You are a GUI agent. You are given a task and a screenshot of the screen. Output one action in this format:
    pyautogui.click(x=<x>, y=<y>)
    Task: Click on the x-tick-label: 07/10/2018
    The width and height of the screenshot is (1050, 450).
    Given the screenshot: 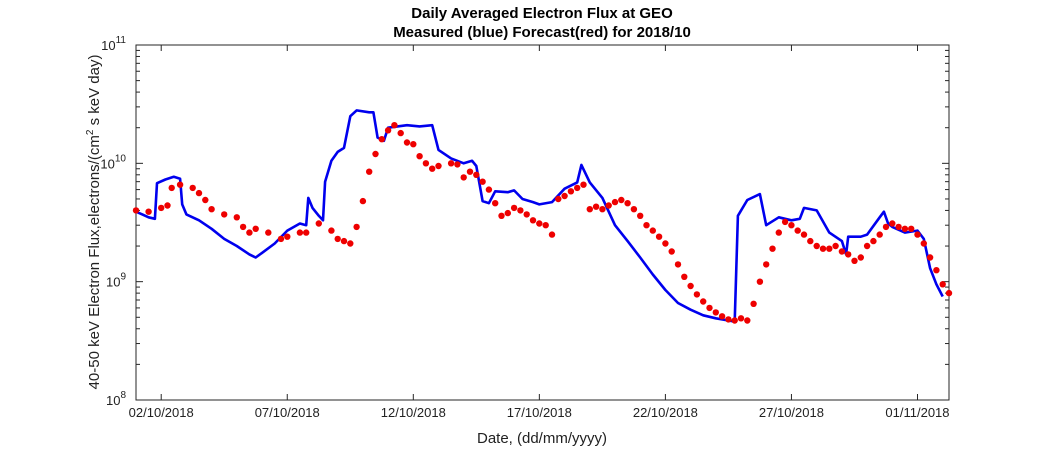 What is the action you would take?
    pyautogui.click(x=287, y=412)
    